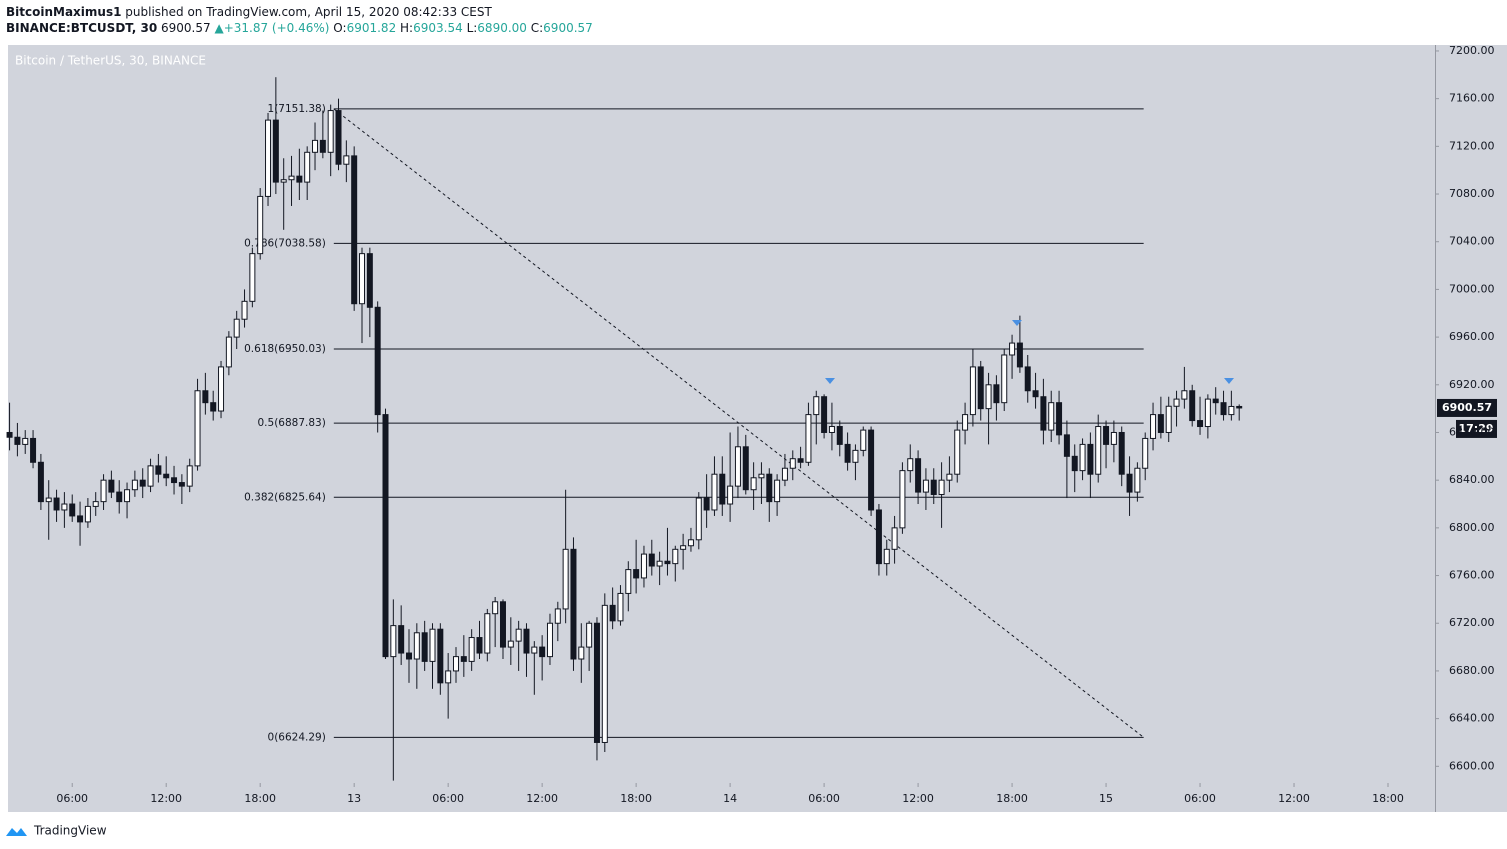 The height and width of the screenshot is (849, 1507). Describe the element at coordinates (276, 28) in the screenshot. I see `change: +31.87 (+0.46%)` at that location.